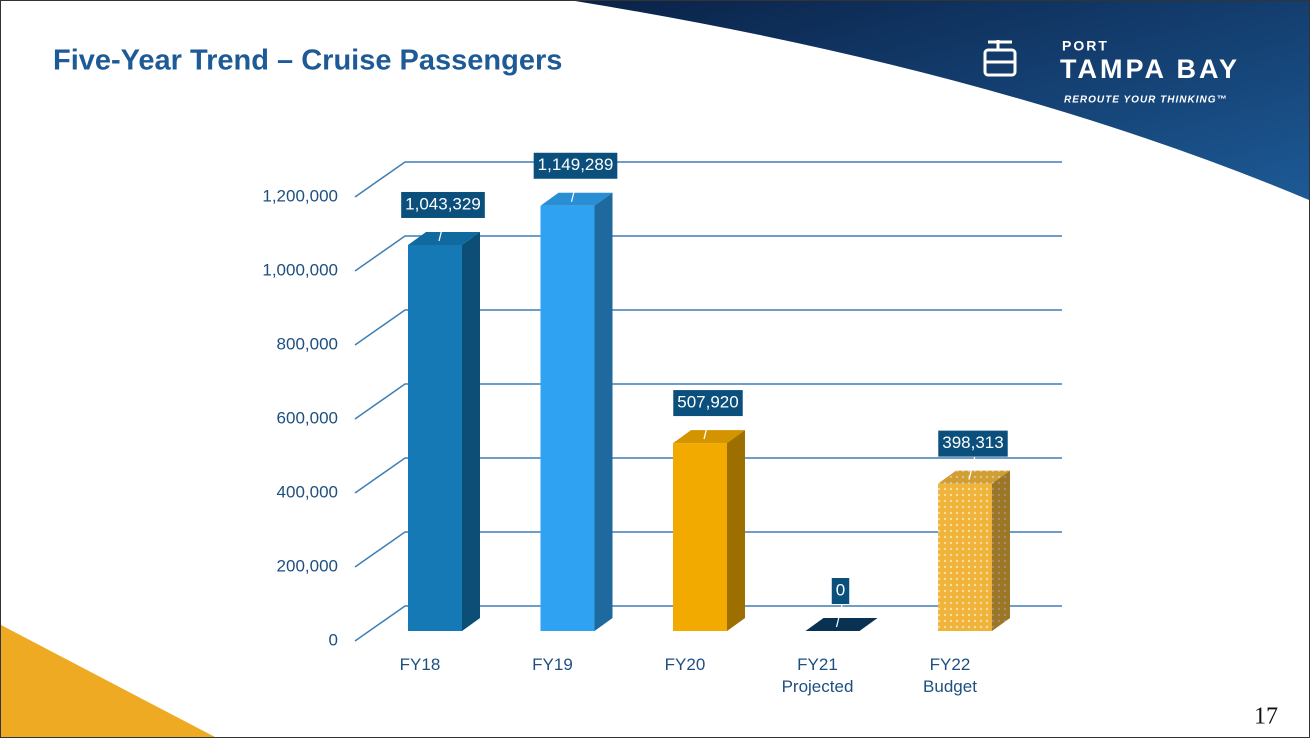  What do you see at coordinates (552, 664) in the screenshot?
I see `x-tick-label: FY19` at bounding box center [552, 664].